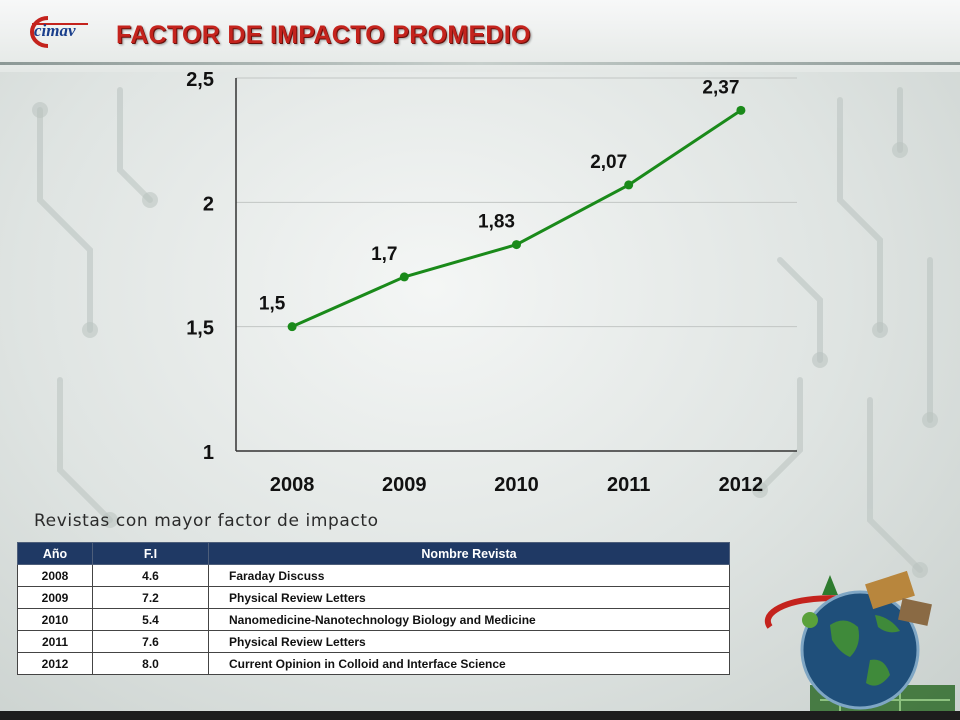  What do you see at coordinates (55, 641) in the screenshot?
I see `cell-year: 2011` at bounding box center [55, 641].